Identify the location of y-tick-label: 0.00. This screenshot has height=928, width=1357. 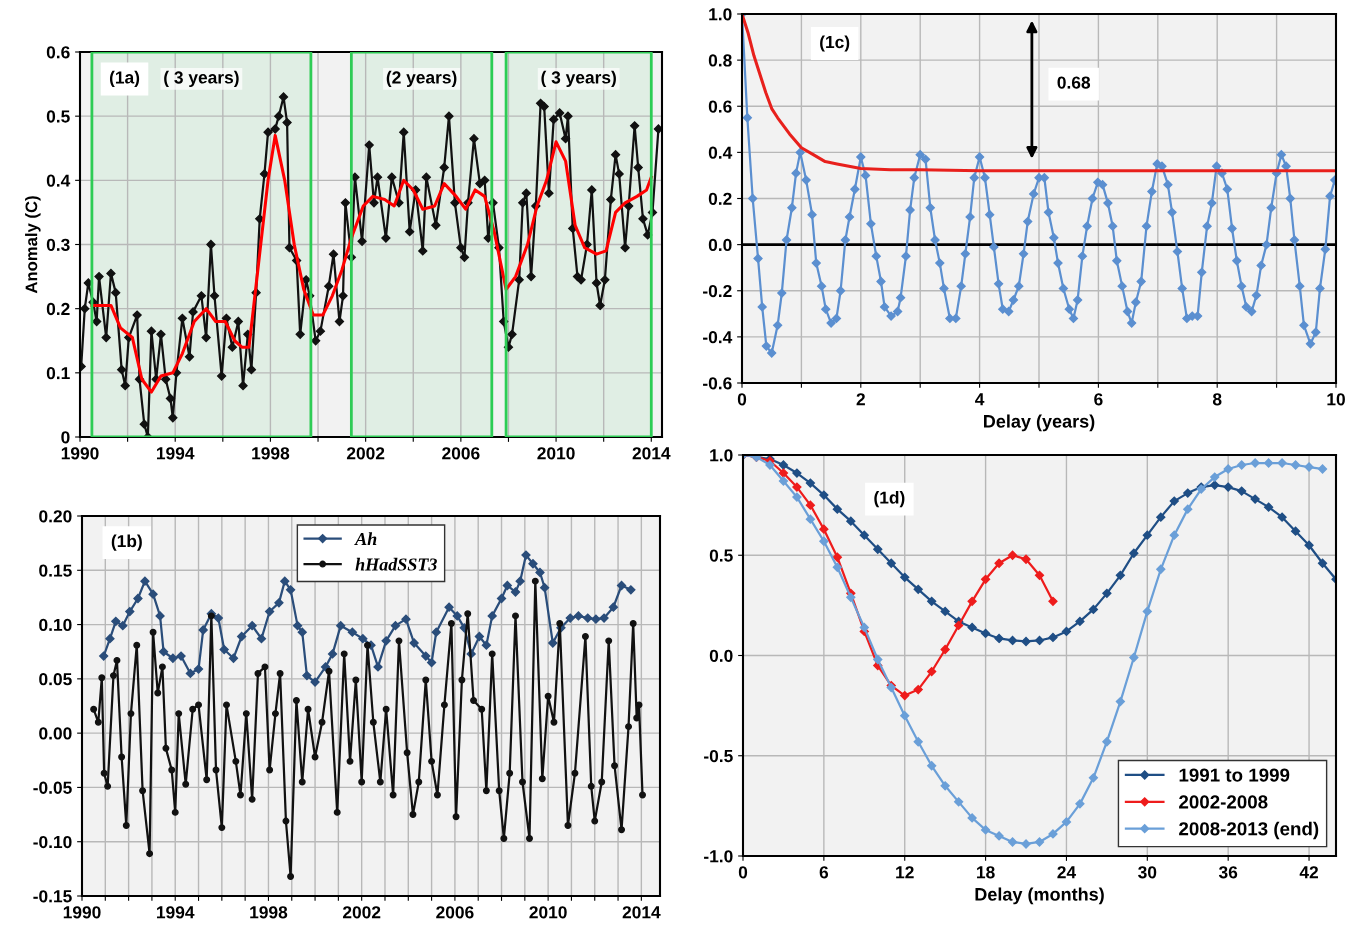
(55, 733).